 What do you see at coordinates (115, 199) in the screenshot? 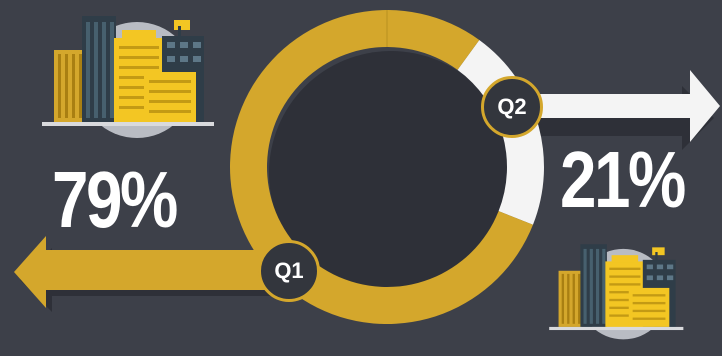
I see `value-label-q1: 79%` at bounding box center [115, 199].